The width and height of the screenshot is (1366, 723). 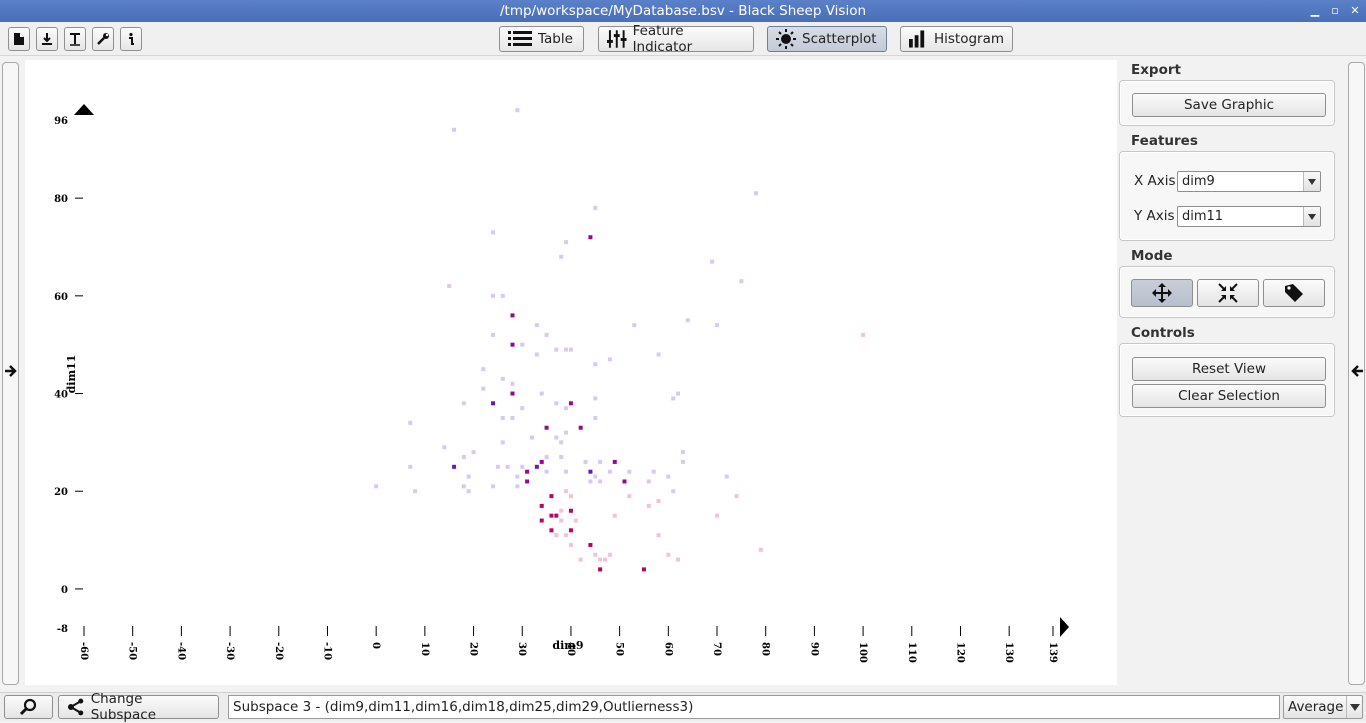 What do you see at coordinates (103, 39) in the screenshot?
I see `settings-button` at bounding box center [103, 39].